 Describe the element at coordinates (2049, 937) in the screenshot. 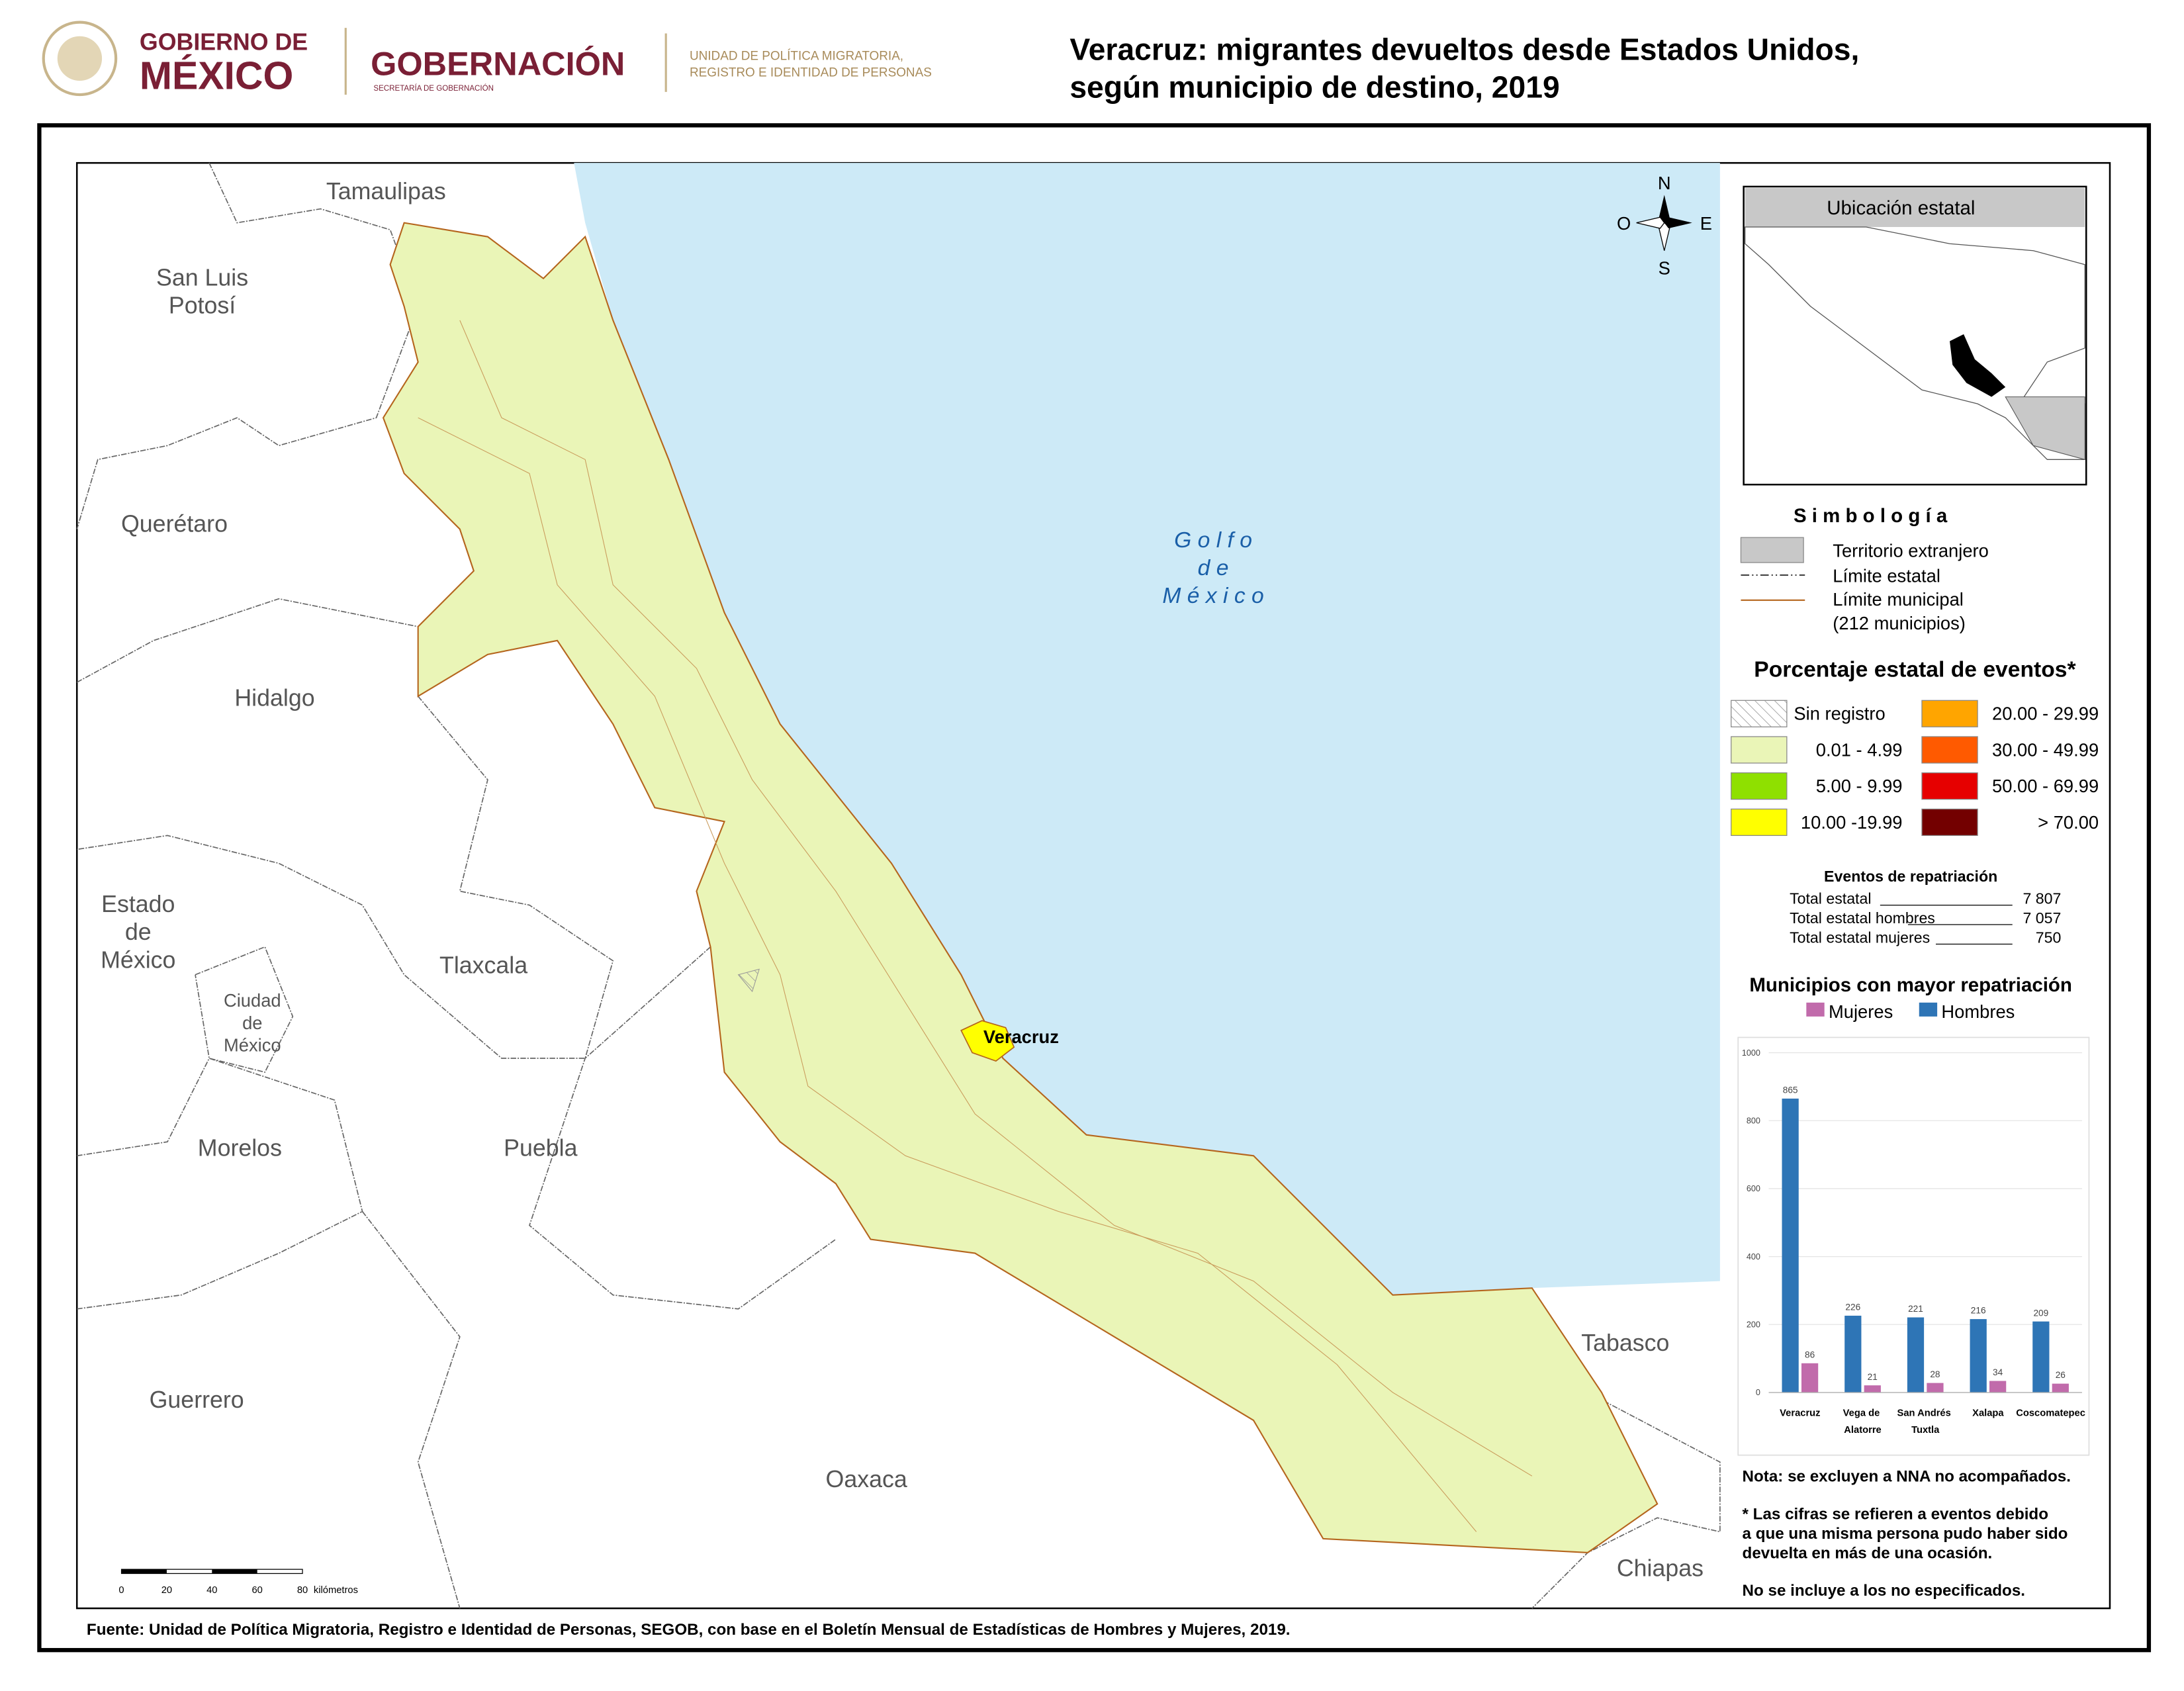

I see `events-value: 750` at that location.